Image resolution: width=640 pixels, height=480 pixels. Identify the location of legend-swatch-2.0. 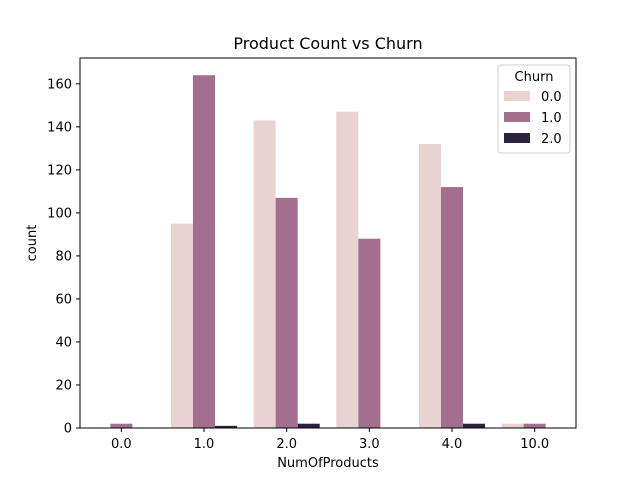
(517, 138).